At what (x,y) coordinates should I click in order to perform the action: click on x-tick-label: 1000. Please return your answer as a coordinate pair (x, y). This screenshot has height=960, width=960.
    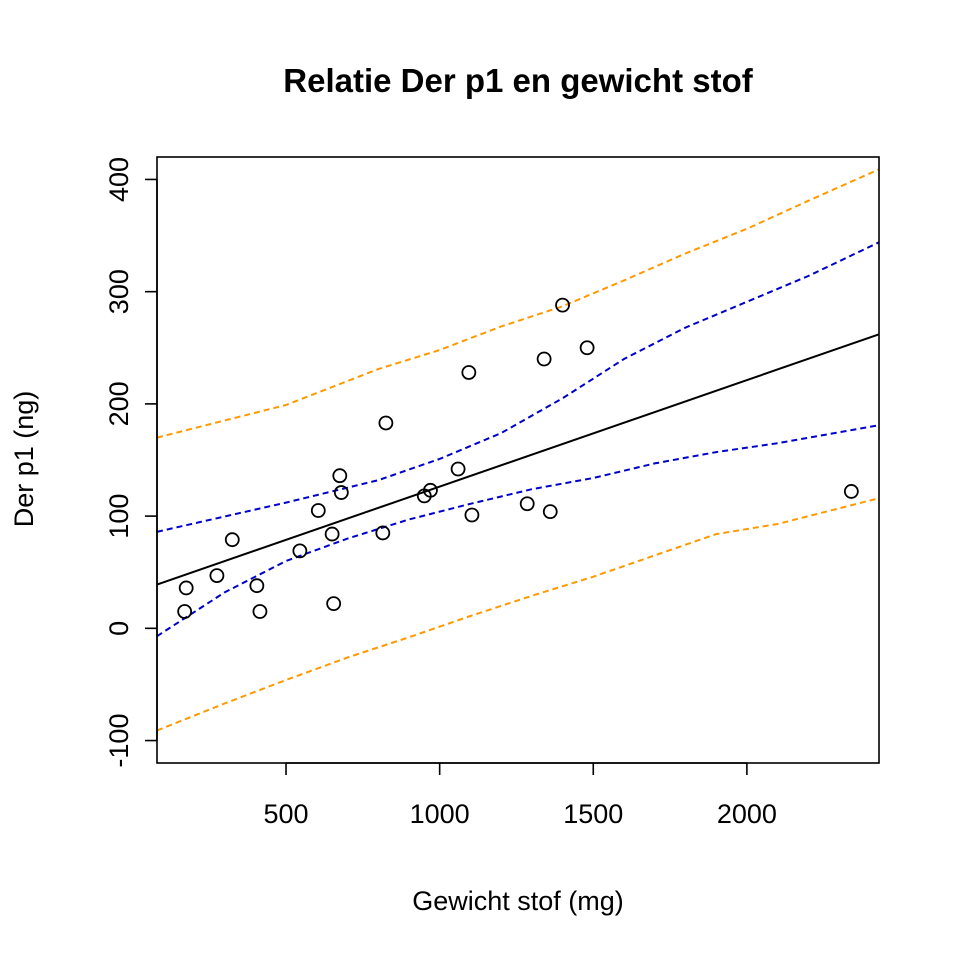
    Looking at the image, I should click on (440, 814).